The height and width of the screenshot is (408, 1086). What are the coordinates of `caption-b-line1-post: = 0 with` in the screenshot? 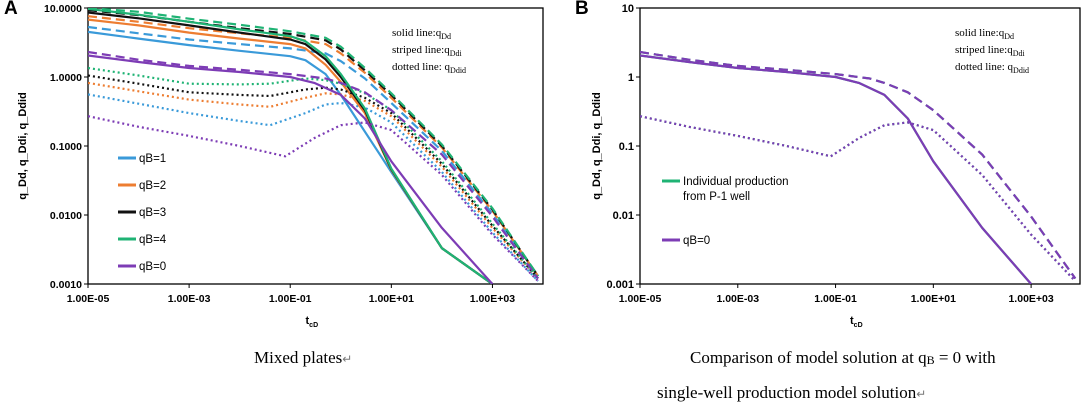 It's located at (965, 357).